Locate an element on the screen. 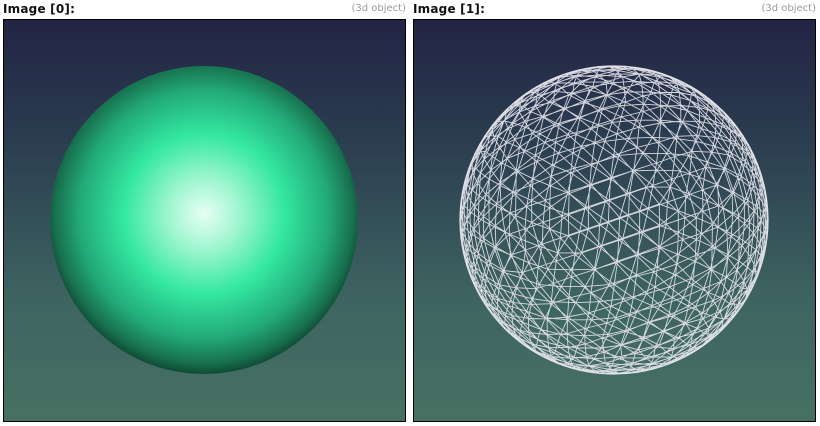  image-header-0: Image [0]: (3d object) is located at coordinates (204, 9).